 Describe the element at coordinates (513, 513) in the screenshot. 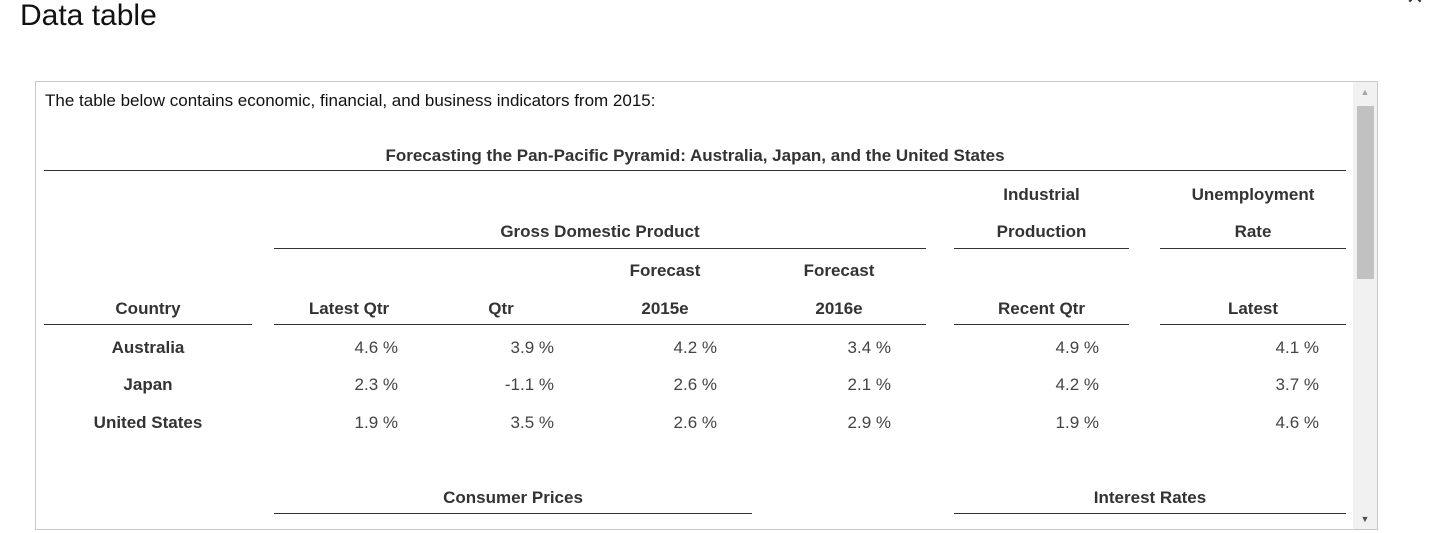

I see `consumer-prices-rule` at that location.